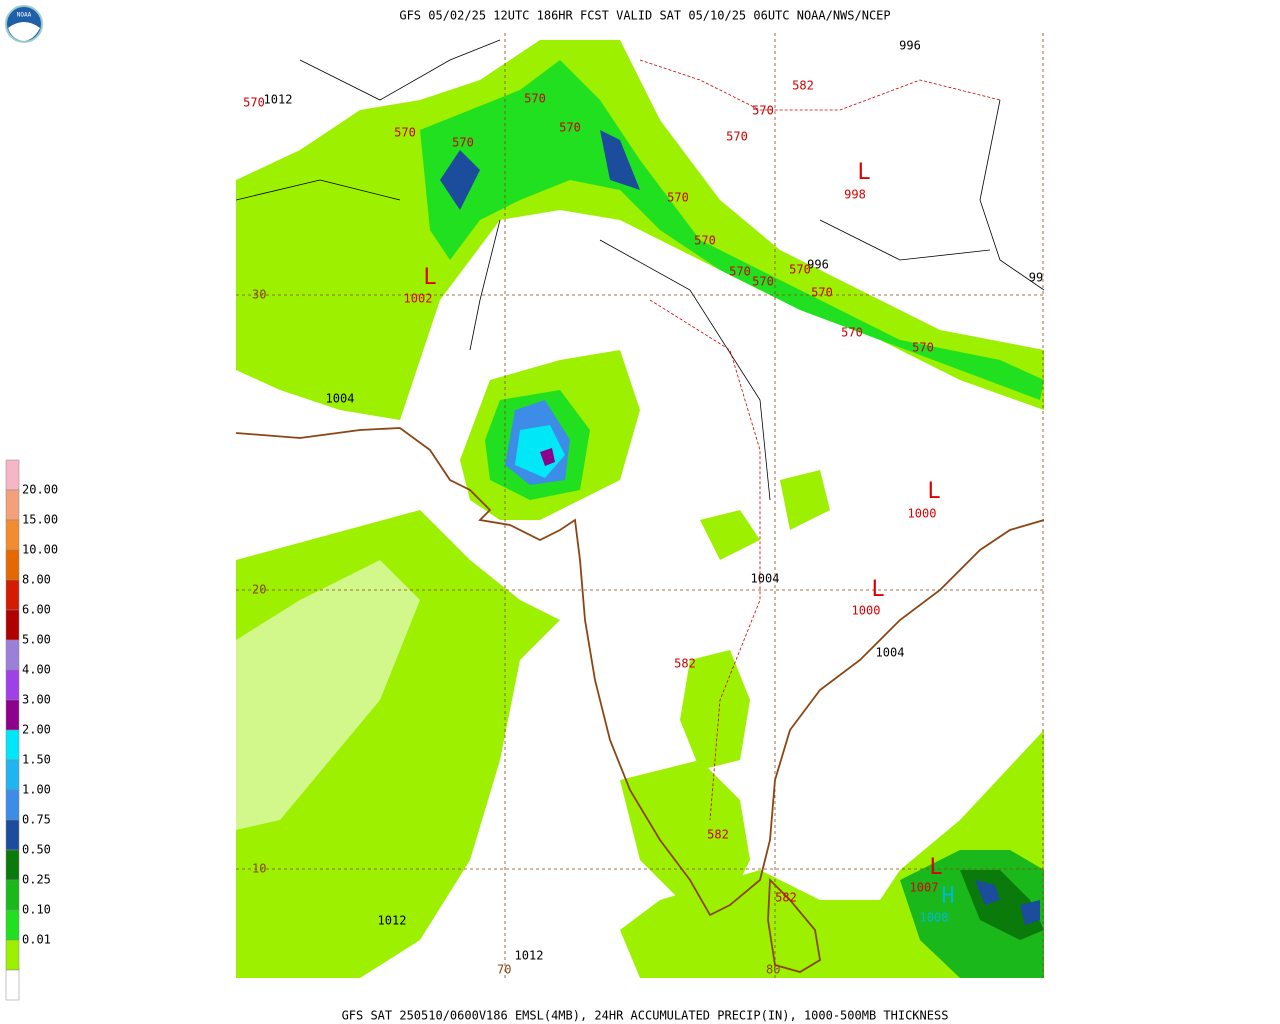 This screenshot has width=1280, height=1024. What do you see at coordinates (259, 869) in the screenshot?
I see `latitude-label: 10` at bounding box center [259, 869].